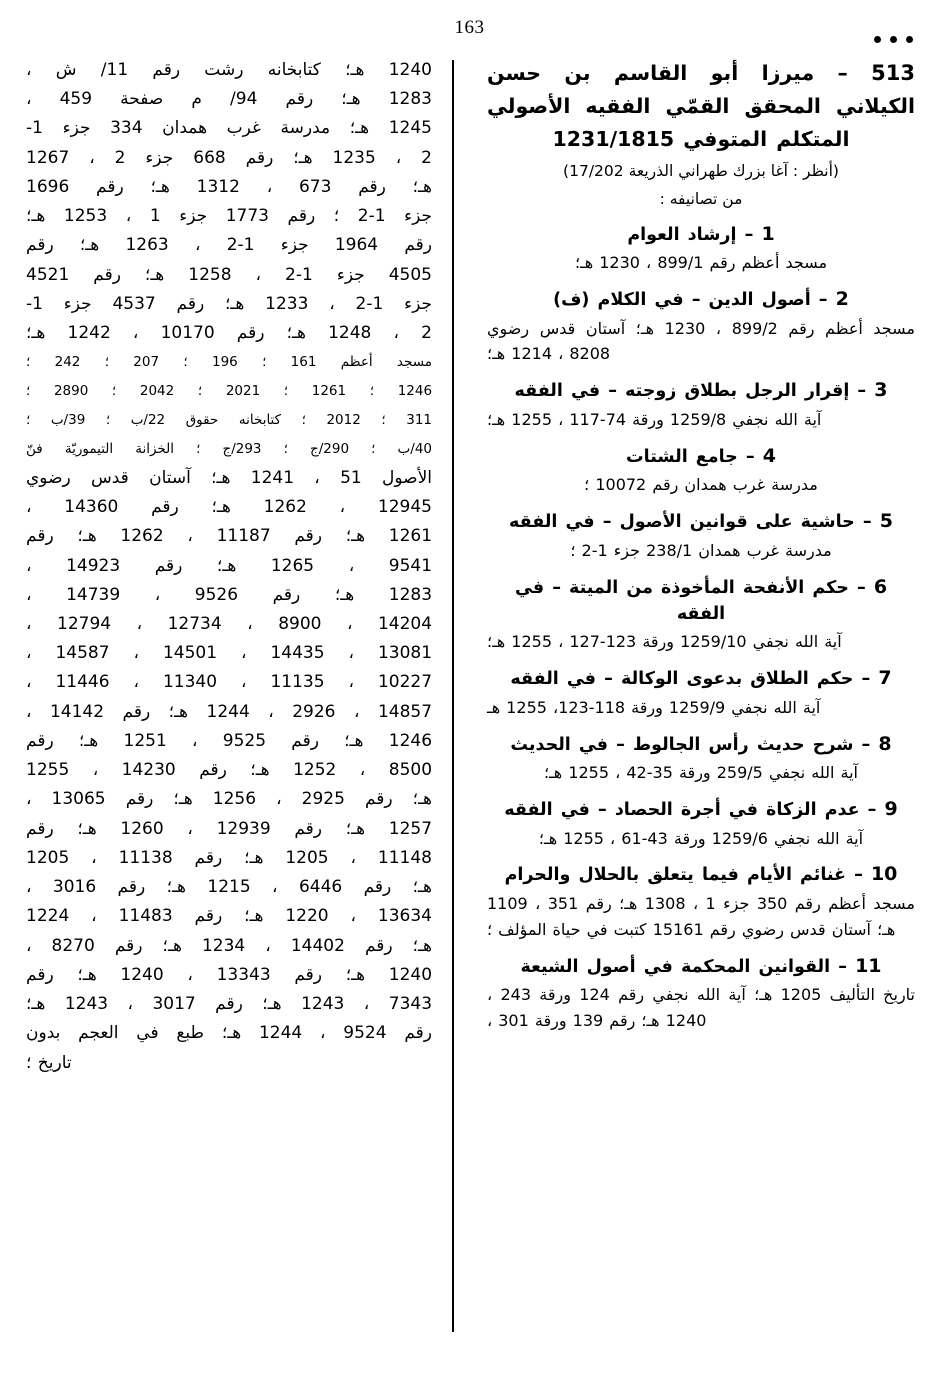 This screenshot has width=939, height=1383. I want to click on reference-line: 14857 ، 2926 ، 1244 هـ؛ رقم 14142 ،, so click(229, 711).